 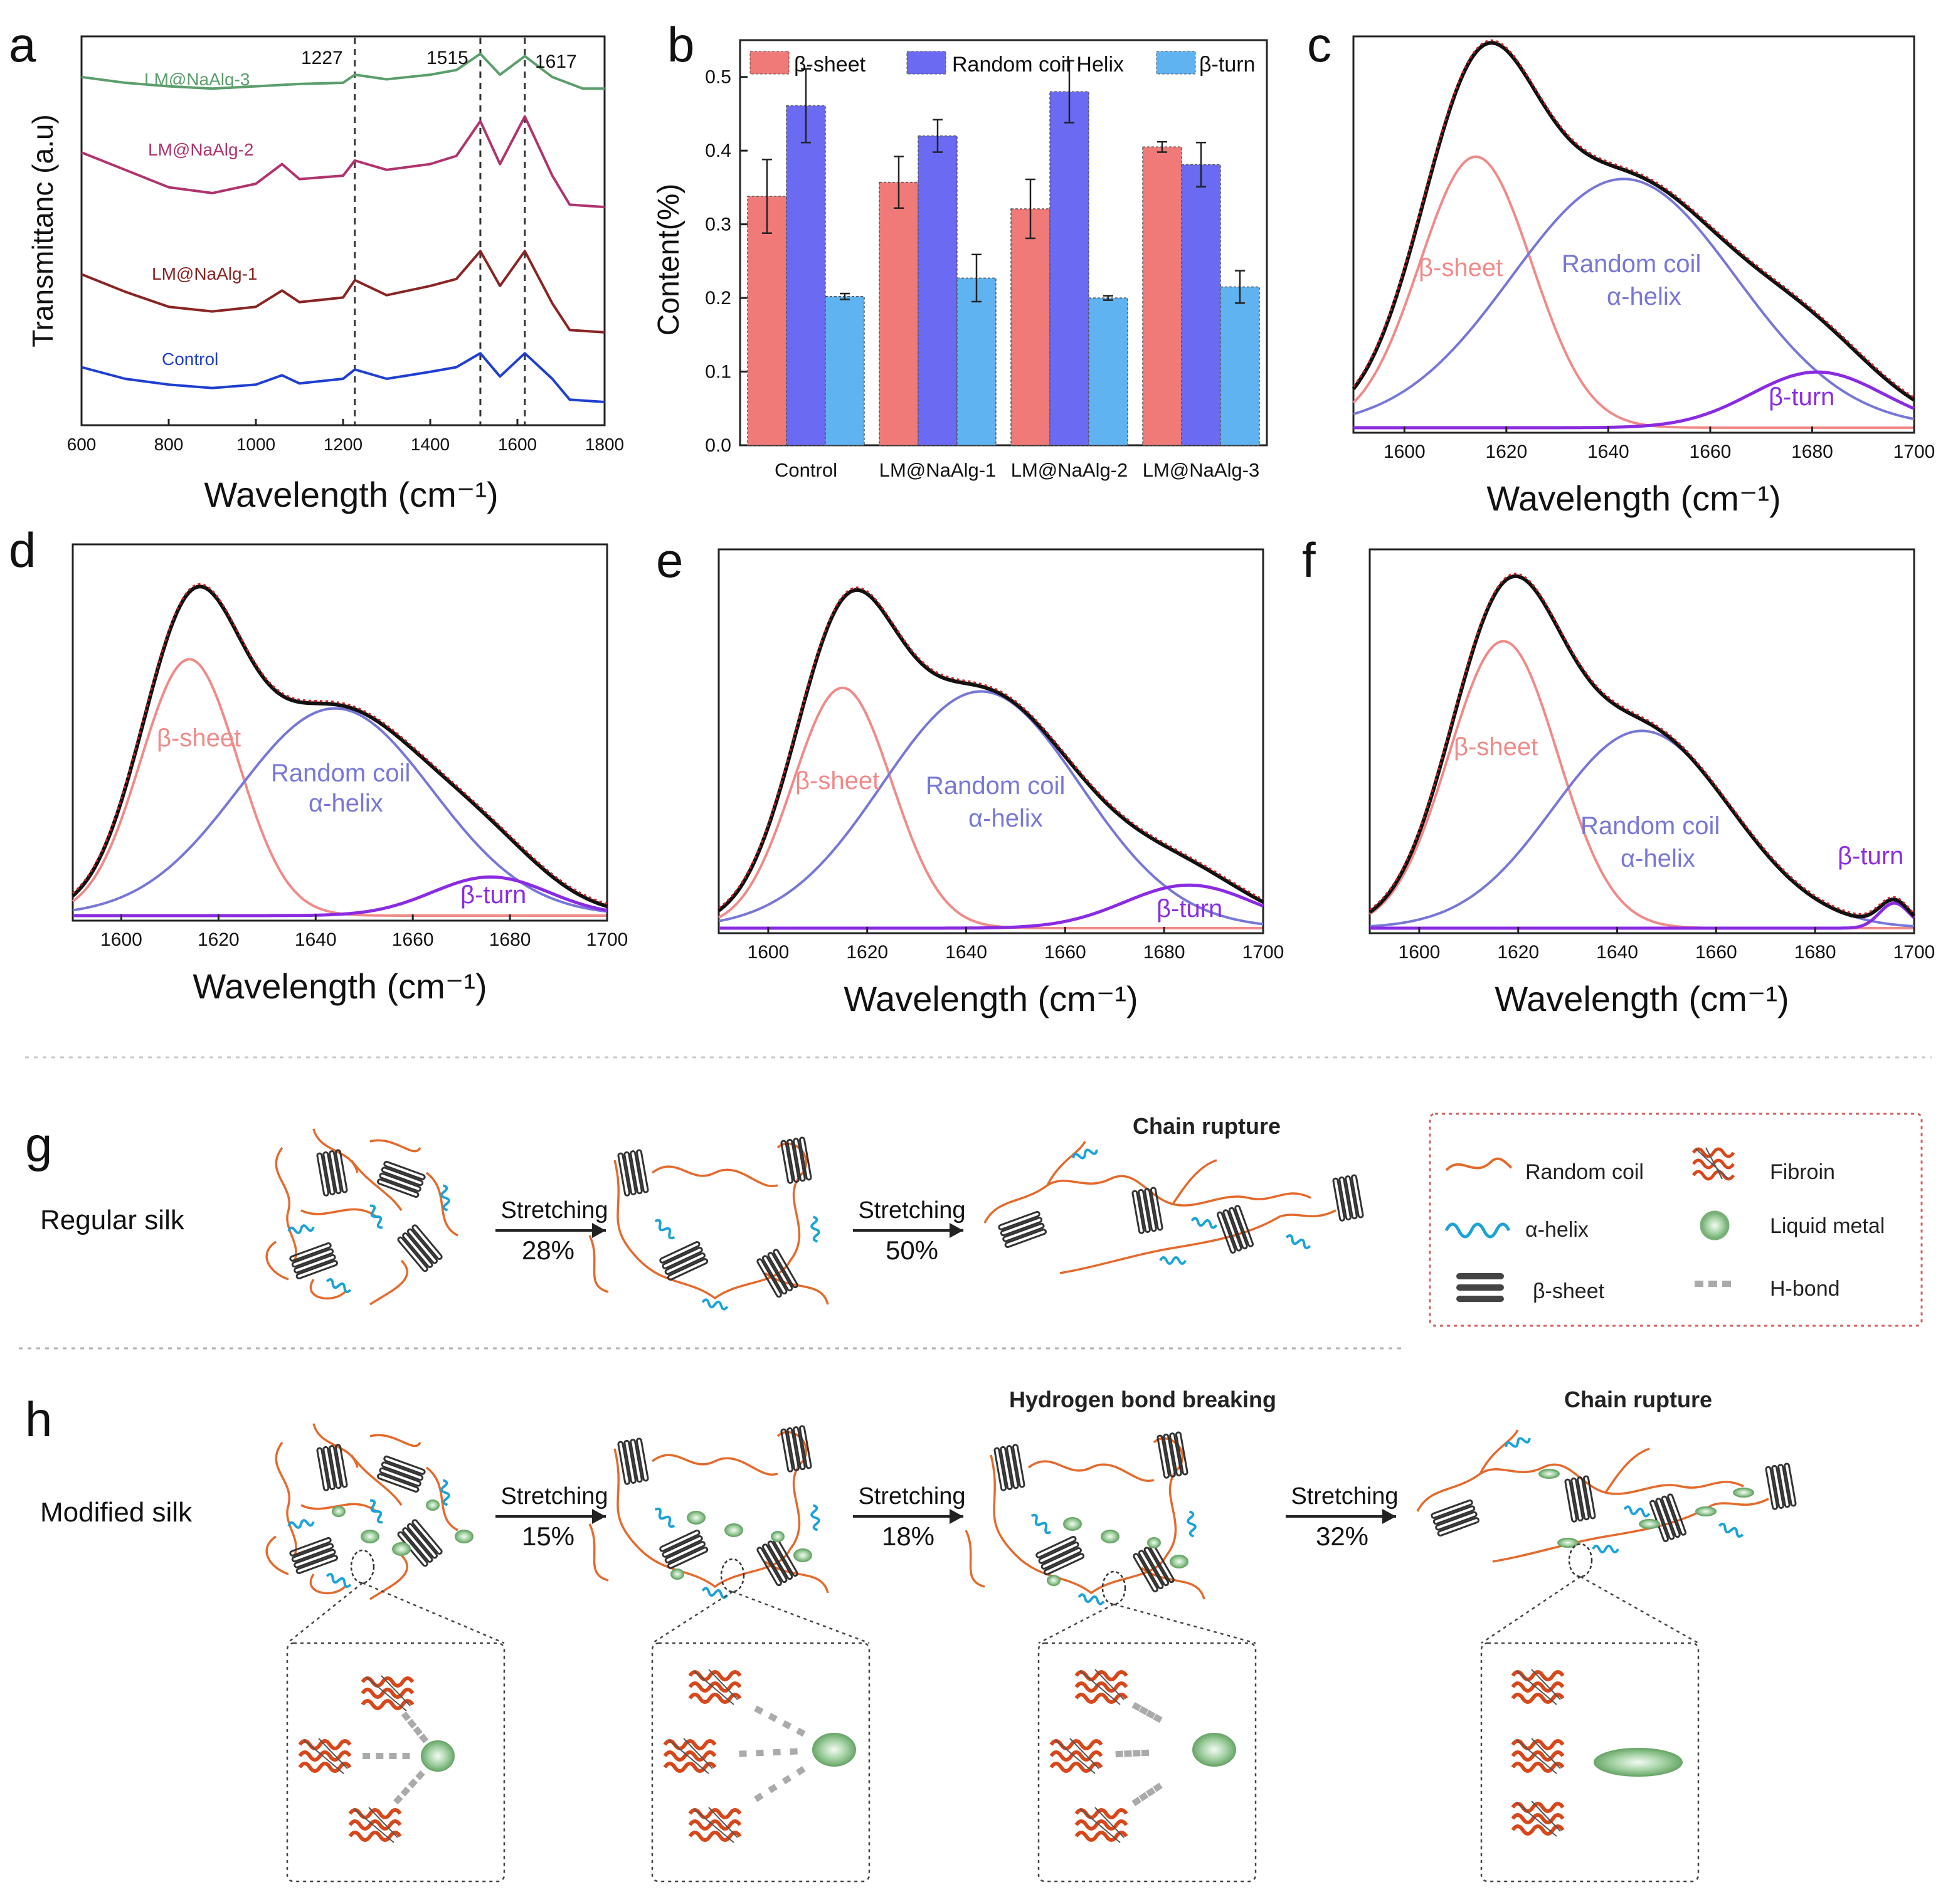 What do you see at coordinates (1309, 560) in the screenshot?
I see `panel-letter-f: f` at bounding box center [1309, 560].